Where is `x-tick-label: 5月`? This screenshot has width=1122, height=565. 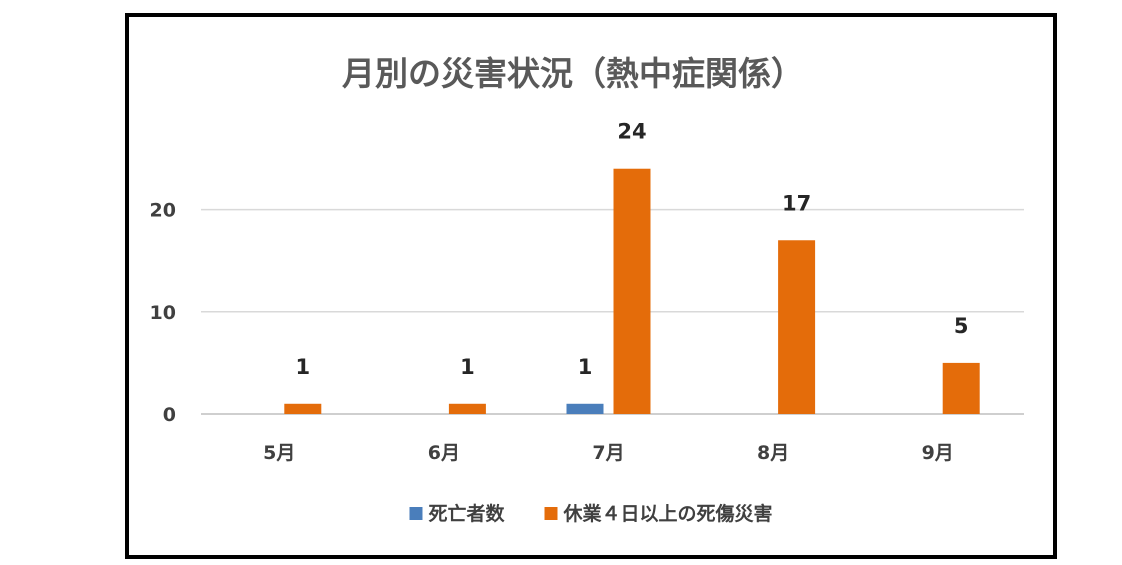
x-tick-label: 5月 is located at coordinates (279, 453).